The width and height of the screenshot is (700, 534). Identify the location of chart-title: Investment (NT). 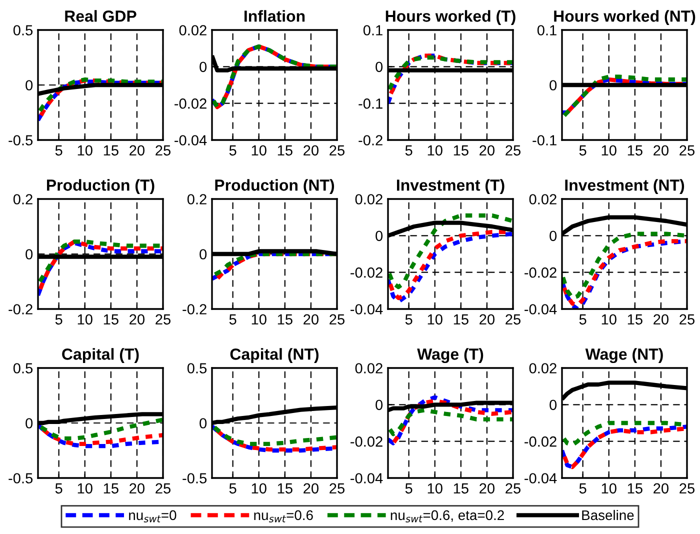
(624, 186).